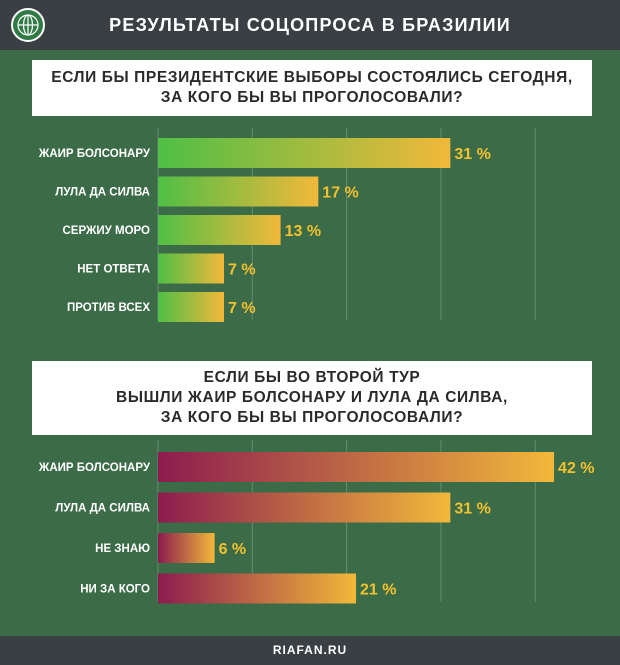  Describe the element at coordinates (102, 193) in the screenshot. I see `chart1-category-label: ЛУЛА ДА СИЛВА` at that location.